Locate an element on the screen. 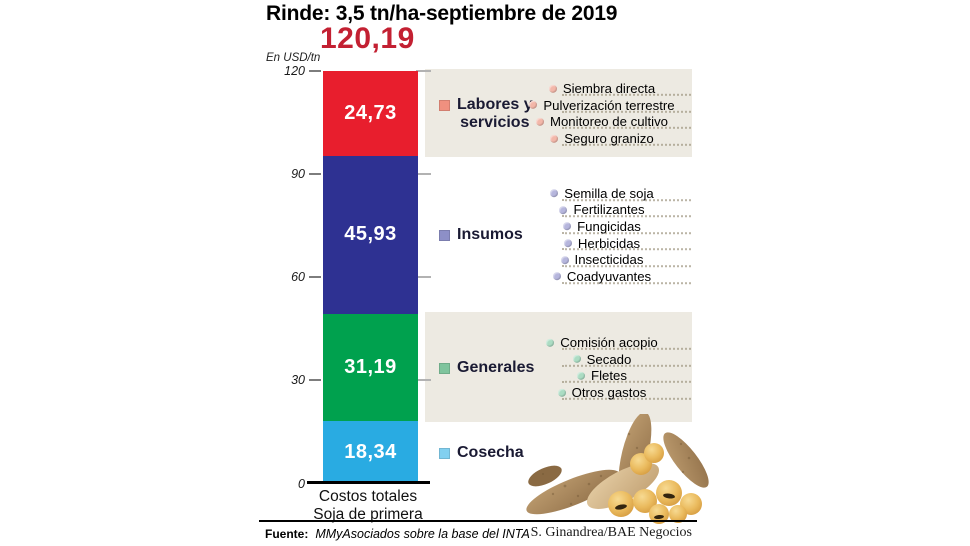 This screenshot has height=546, width=970. cost-item-label: Fungicidas is located at coordinates (609, 227).